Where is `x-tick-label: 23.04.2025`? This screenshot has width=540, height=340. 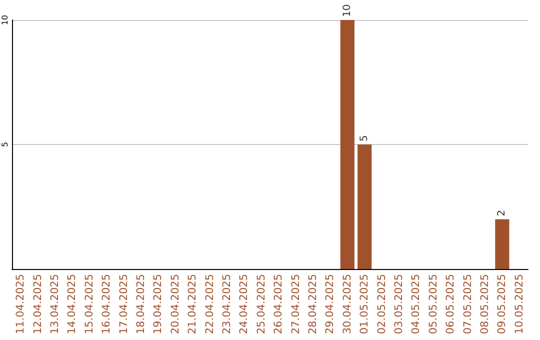
x-tick-label: 23.04.2025 is located at coordinates (227, 304).